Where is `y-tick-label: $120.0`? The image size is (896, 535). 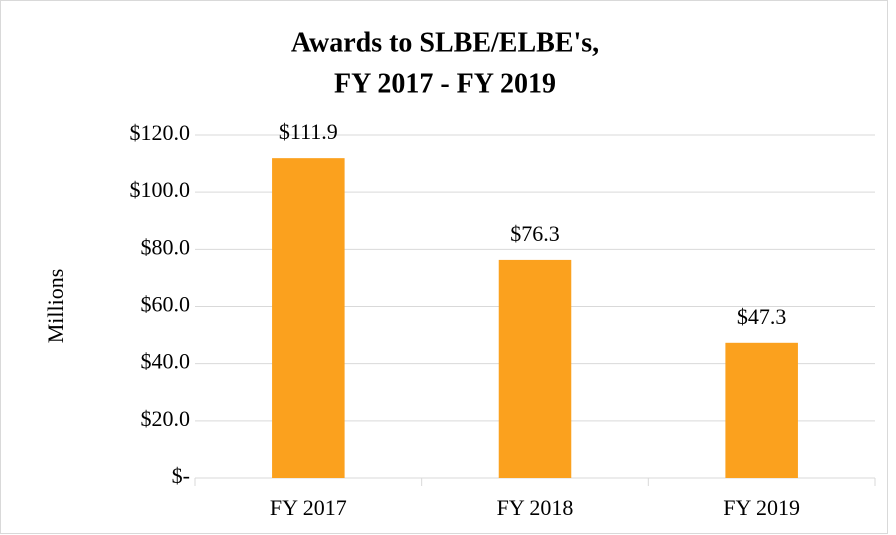
y-tick-label: $120.0 is located at coordinates (160, 132).